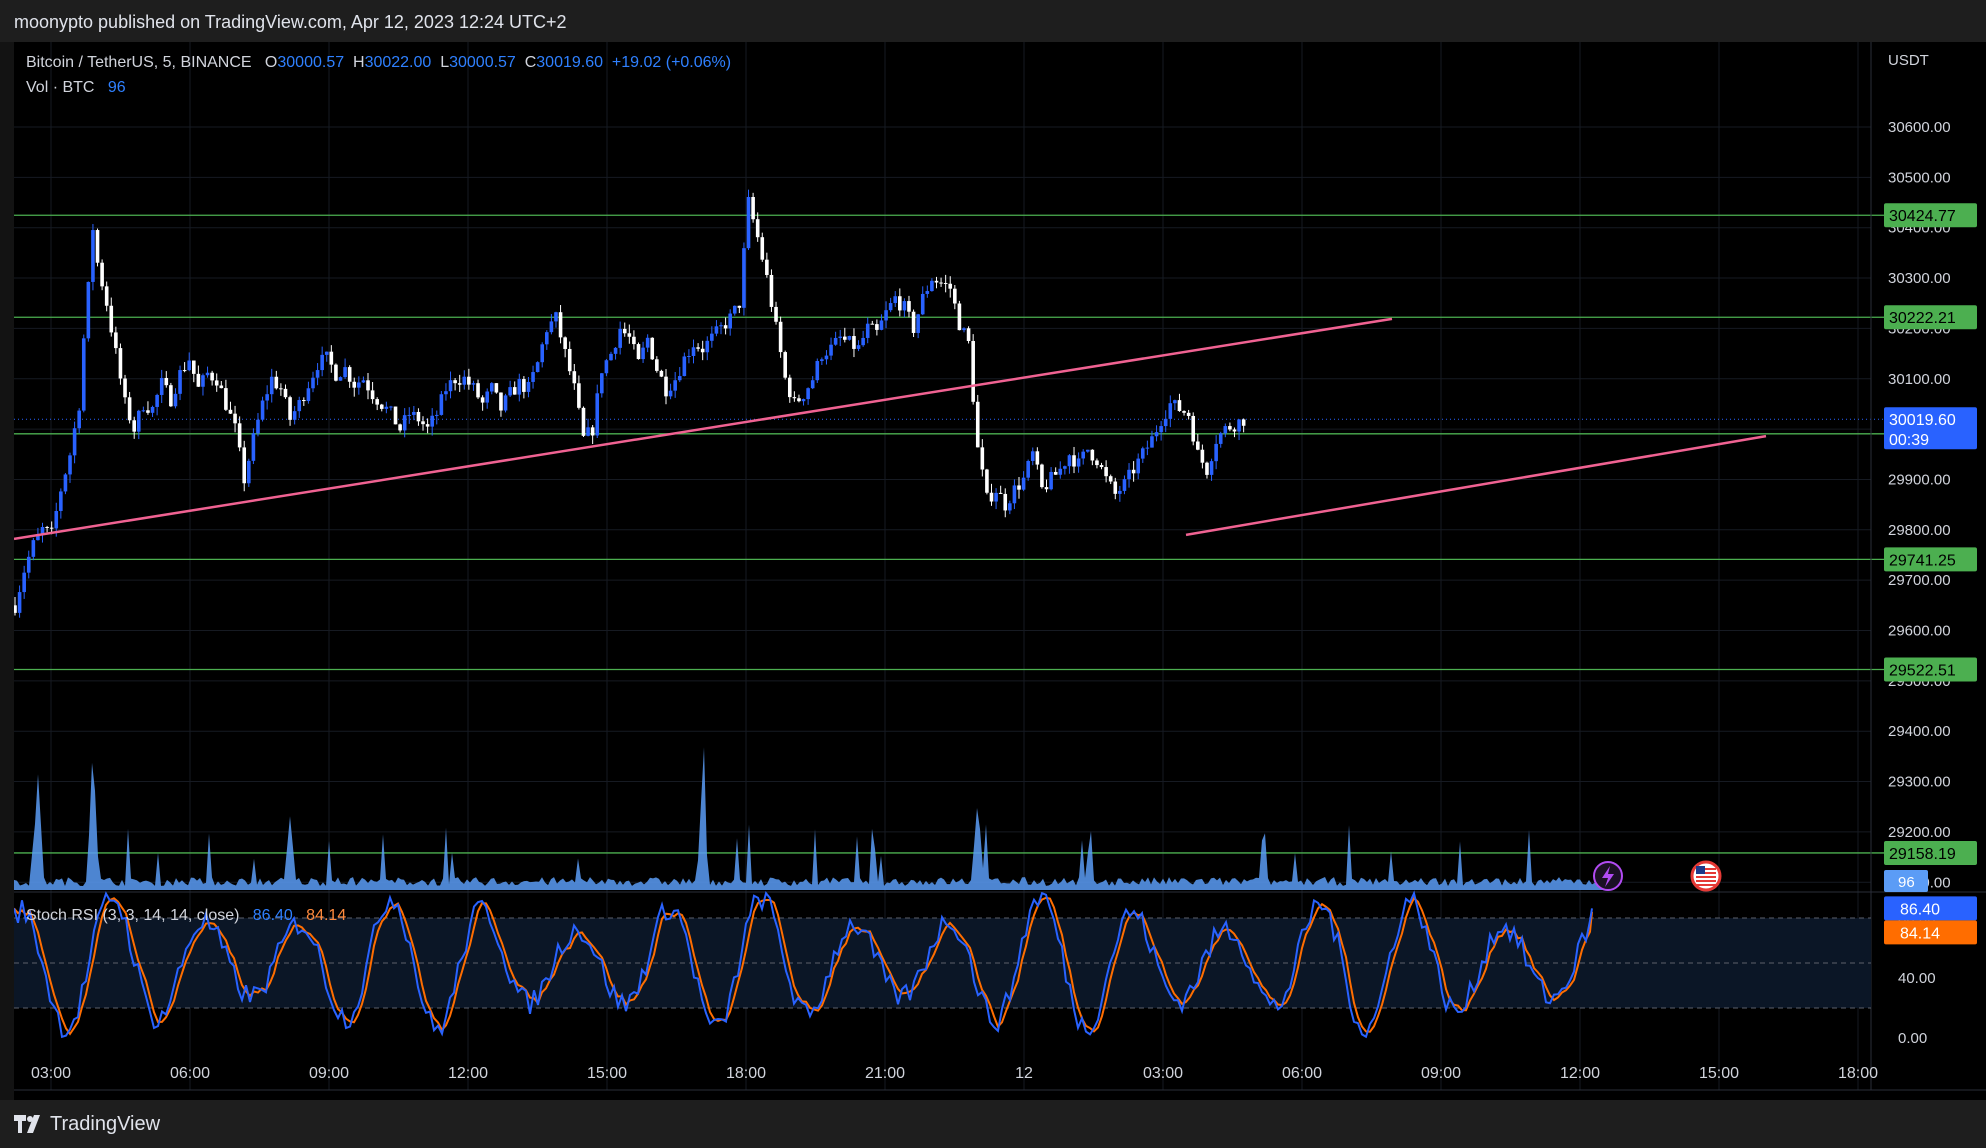 The image size is (1986, 1148). Describe the element at coordinates (51, 1073) in the screenshot. I see `time-axis-tick-label: 03:00` at that location.